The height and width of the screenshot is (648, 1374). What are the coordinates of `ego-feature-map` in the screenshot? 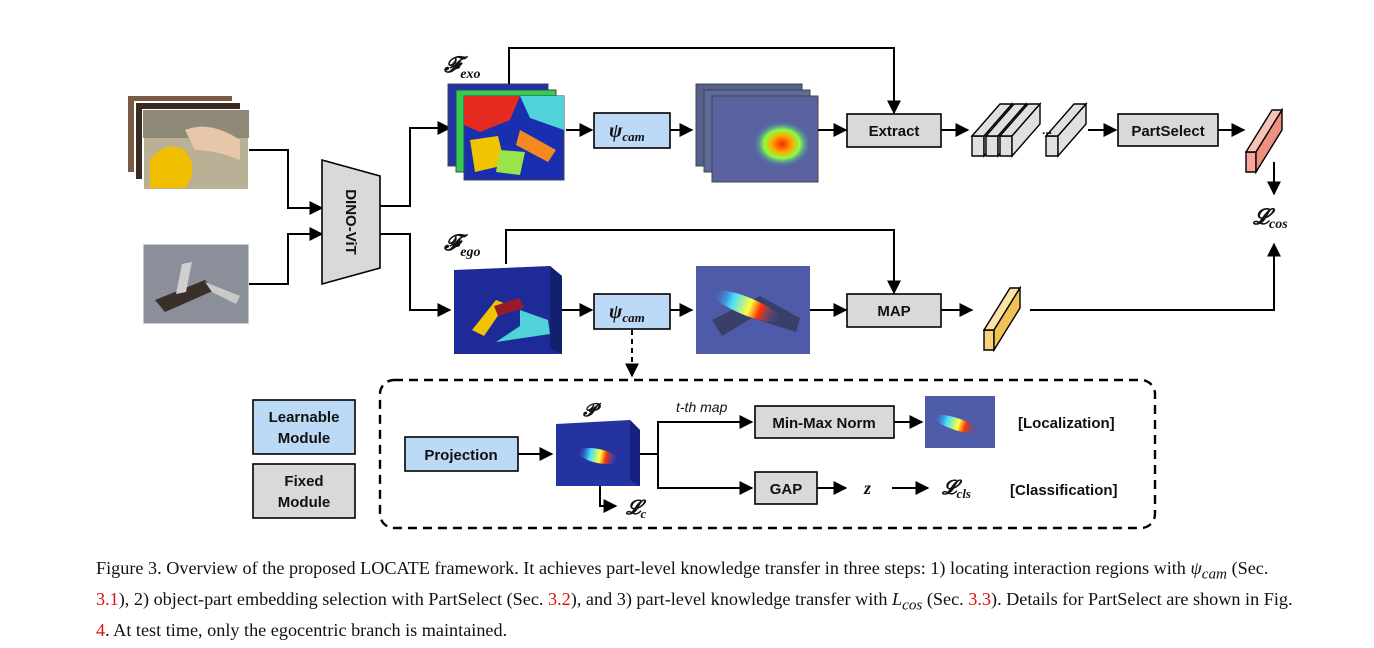 It's located at (508, 310).